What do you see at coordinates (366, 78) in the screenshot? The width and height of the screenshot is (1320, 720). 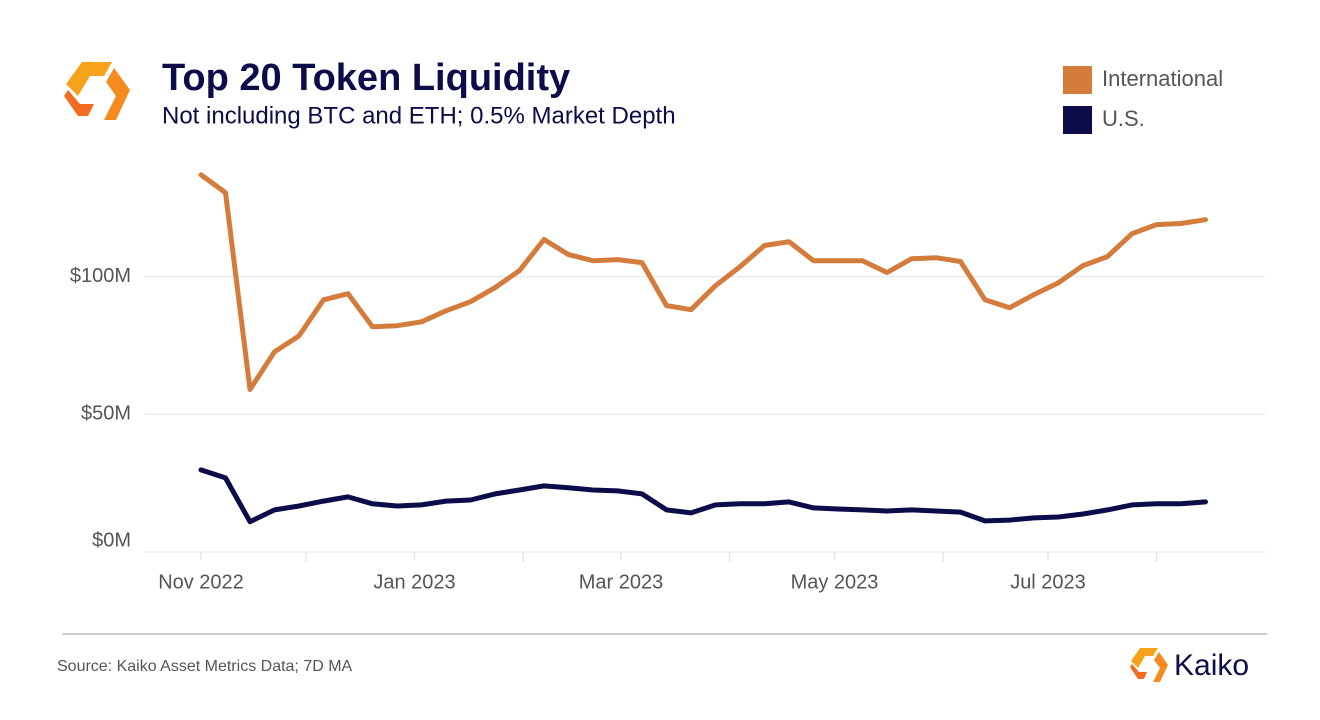 I see `chart-title: Top 20 Token Liquidity` at bounding box center [366, 78].